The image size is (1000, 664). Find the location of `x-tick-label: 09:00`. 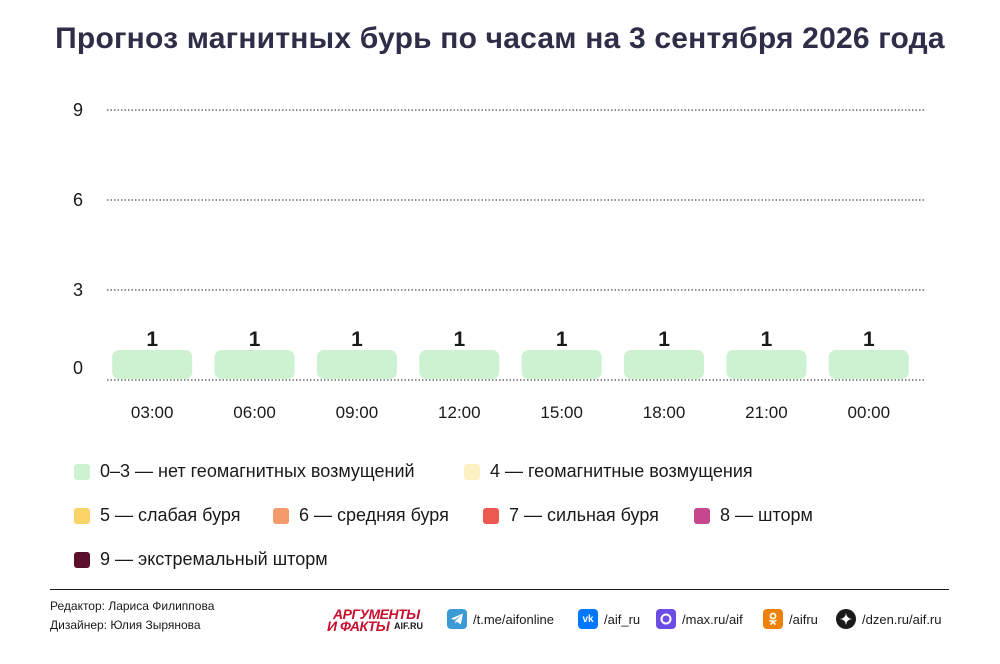

x-tick-label: 09:00 is located at coordinates (357, 412).